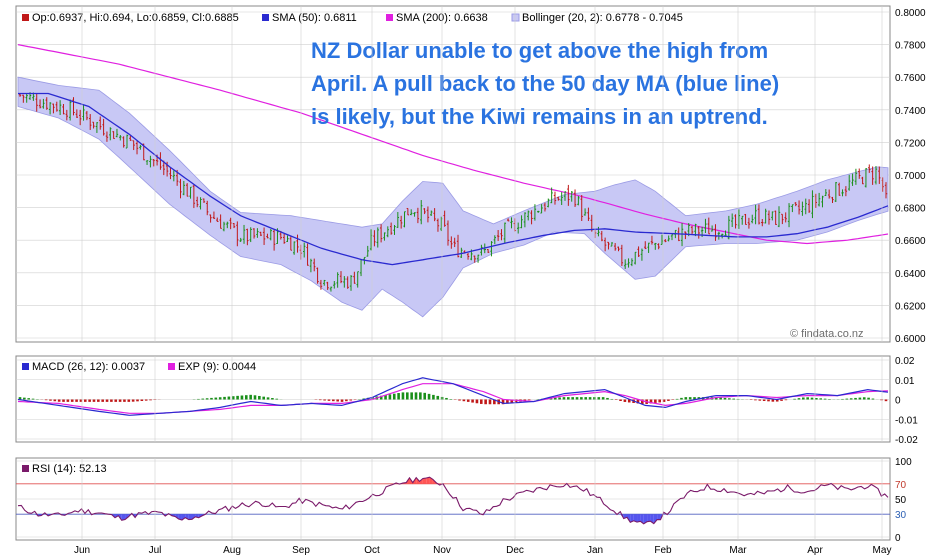 This screenshot has height=560, width=940. Describe the element at coordinates (232, 550) in the screenshot. I see `month-label: Aug` at that location.